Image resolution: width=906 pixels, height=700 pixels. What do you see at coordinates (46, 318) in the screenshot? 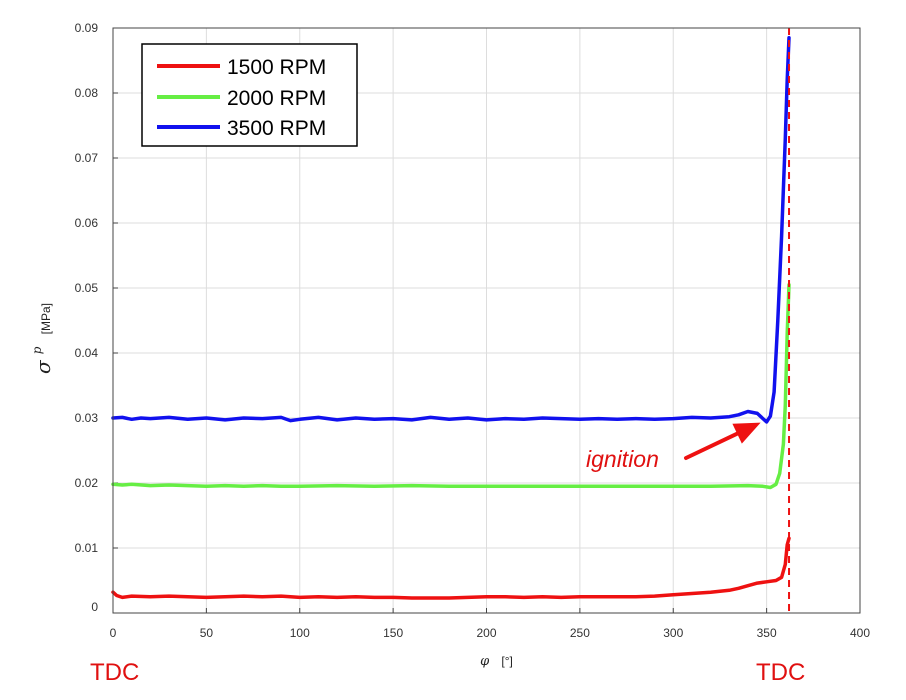
I see `y-axis-unit: [MPa]` at bounding box center [46, 318].